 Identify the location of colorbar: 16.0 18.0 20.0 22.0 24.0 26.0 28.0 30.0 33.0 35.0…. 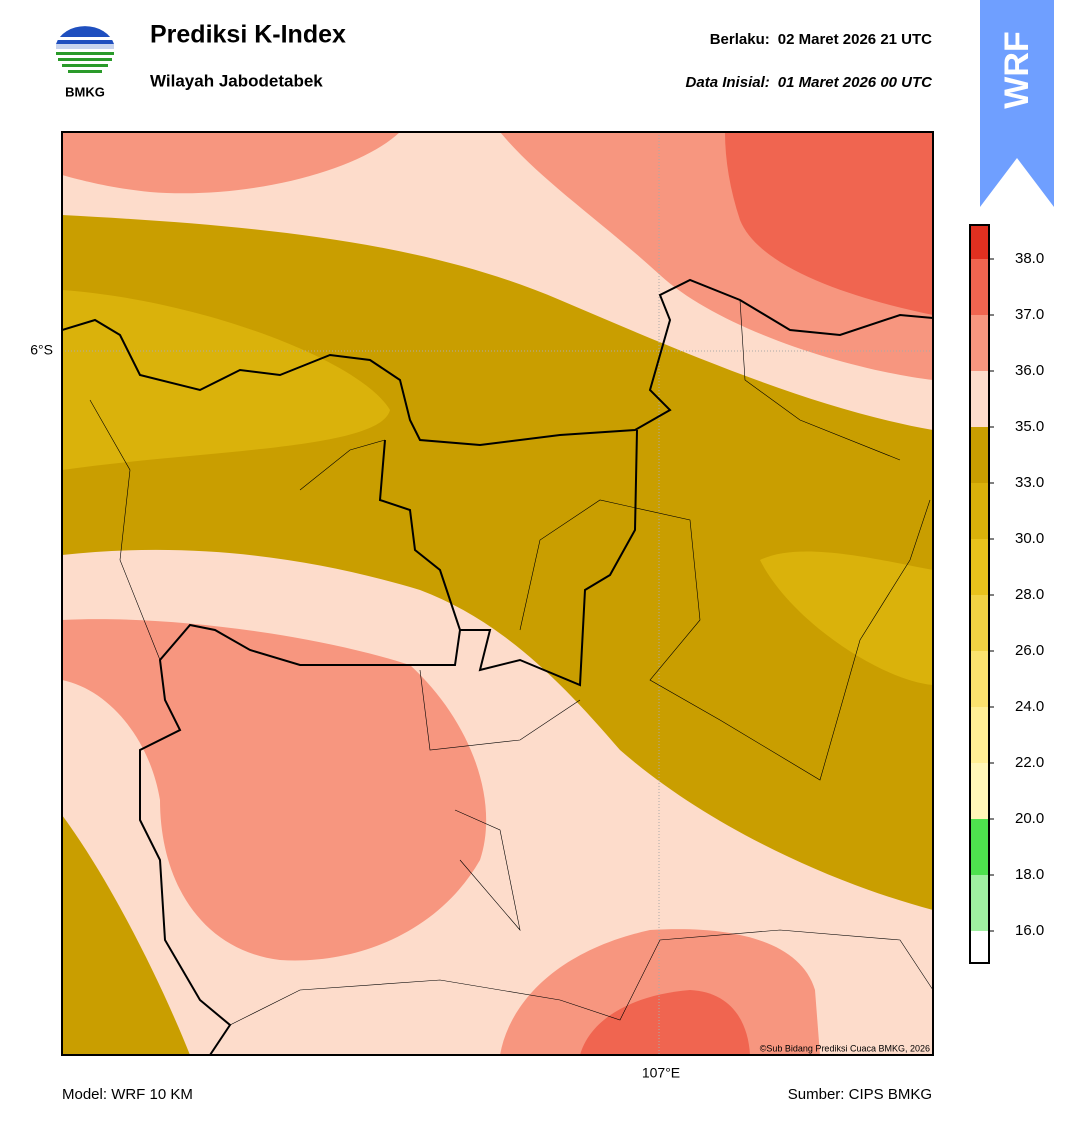
(1006, 594).